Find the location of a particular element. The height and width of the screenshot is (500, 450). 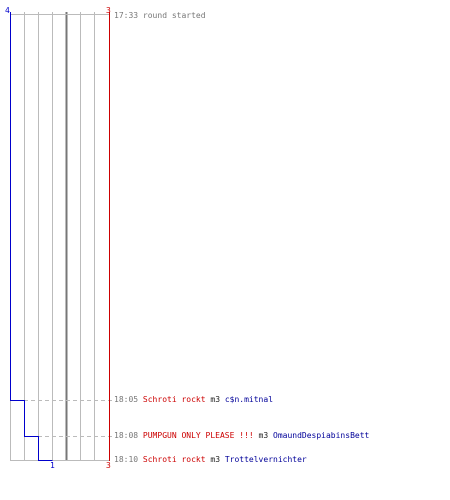

blue-start-score: 4 is located at coordinates (7, 10).